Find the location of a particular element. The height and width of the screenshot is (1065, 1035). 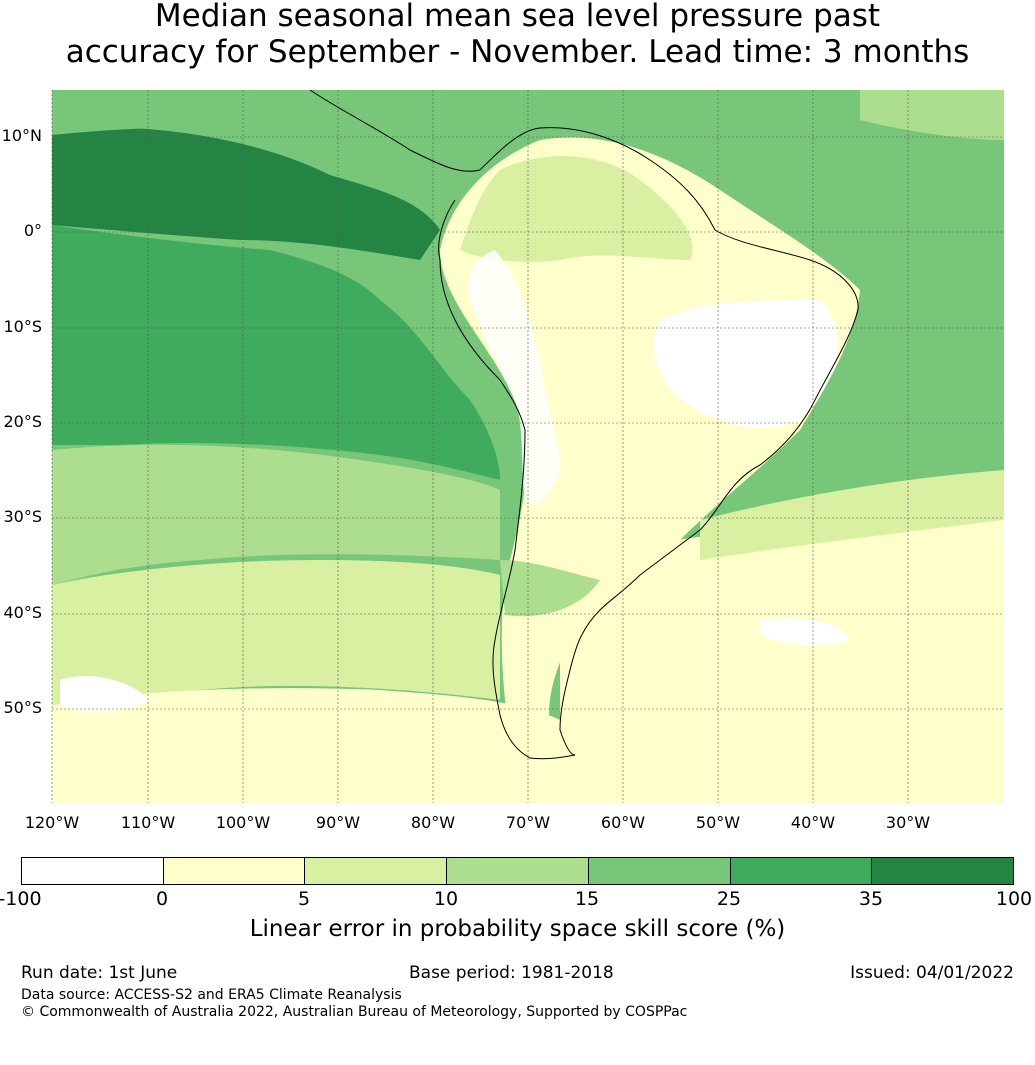

lon-label: 80°W is located at coordinates (433, 822).